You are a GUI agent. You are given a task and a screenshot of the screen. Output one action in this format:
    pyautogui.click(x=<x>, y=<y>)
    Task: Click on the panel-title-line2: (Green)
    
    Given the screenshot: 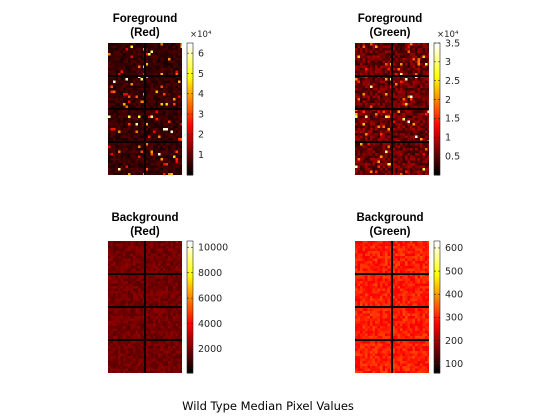 What is the action you would take?
    pyautogui.click(x=390, y=33)
    